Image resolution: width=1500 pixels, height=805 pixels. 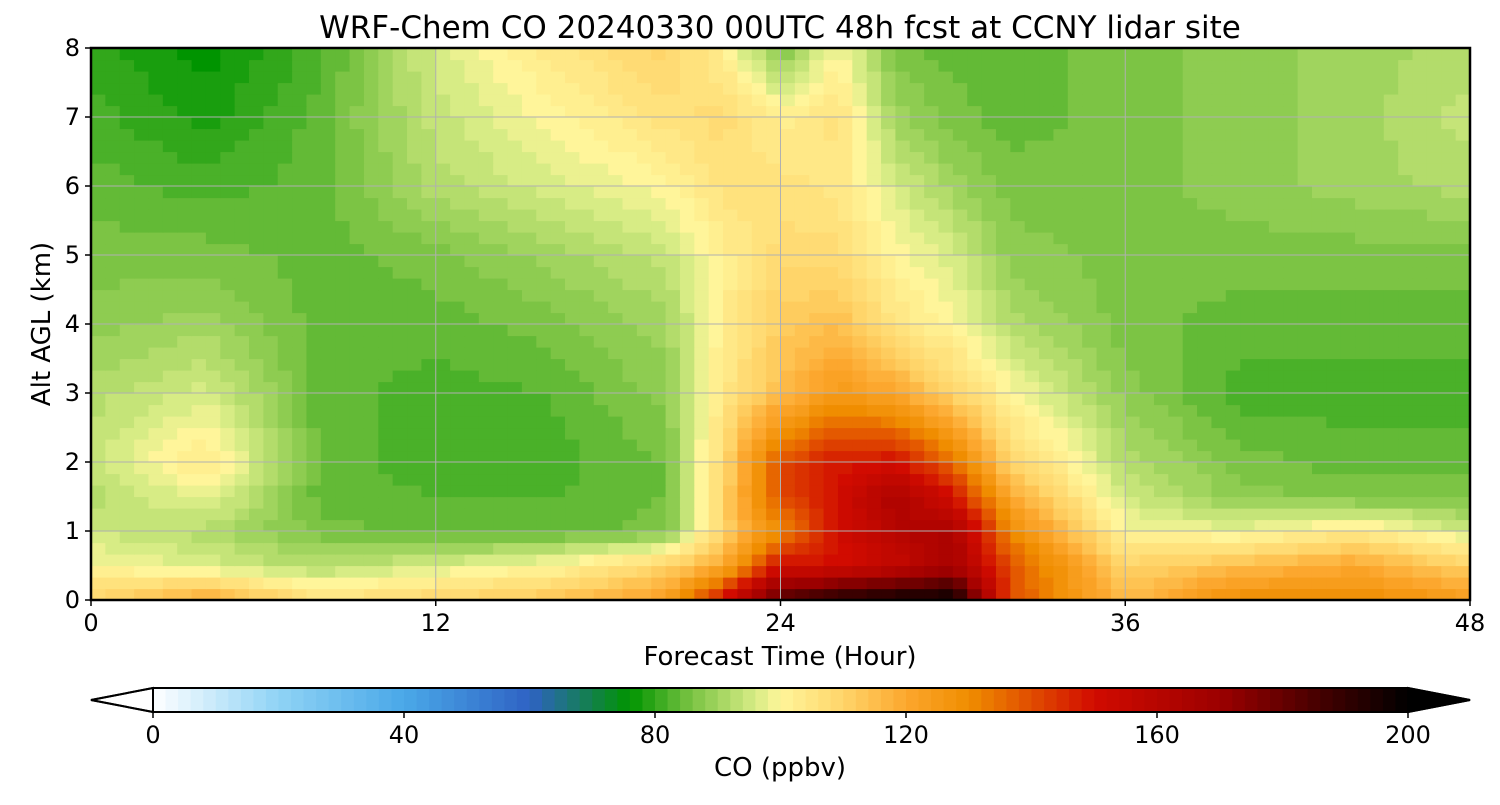 What do you see at coordinates (862, 700) in the screenshot?
I see `colorbar-segment` at bounding box center [862, 700].